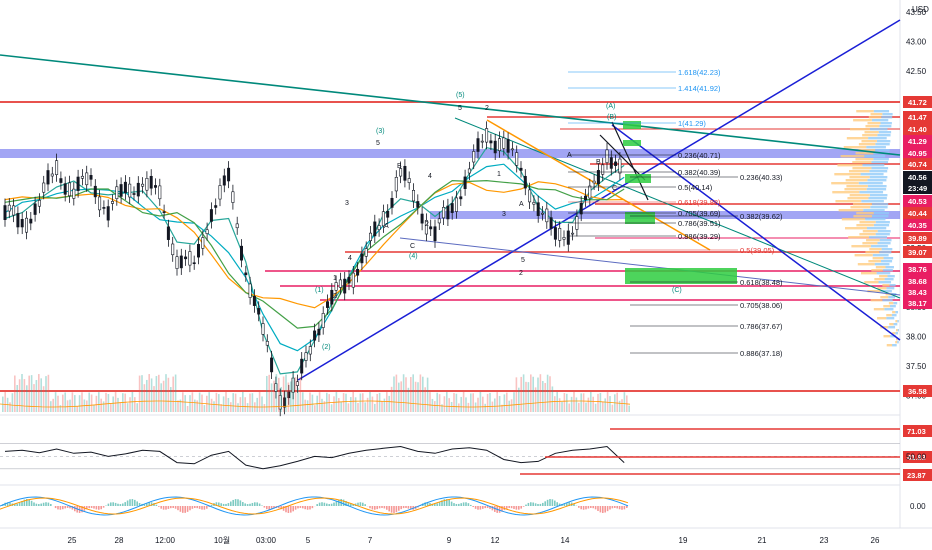 The image size is (932, 550). Describe the element at coordinates (916, 431) in the screenshot. I see `rsi-badge-label: 71.03` at that location.